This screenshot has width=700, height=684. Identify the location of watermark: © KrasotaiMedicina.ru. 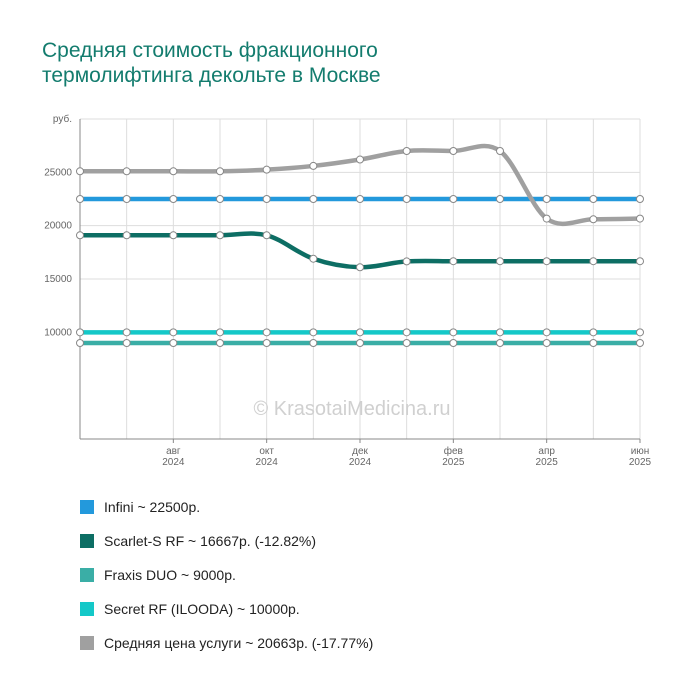
(351, 409).